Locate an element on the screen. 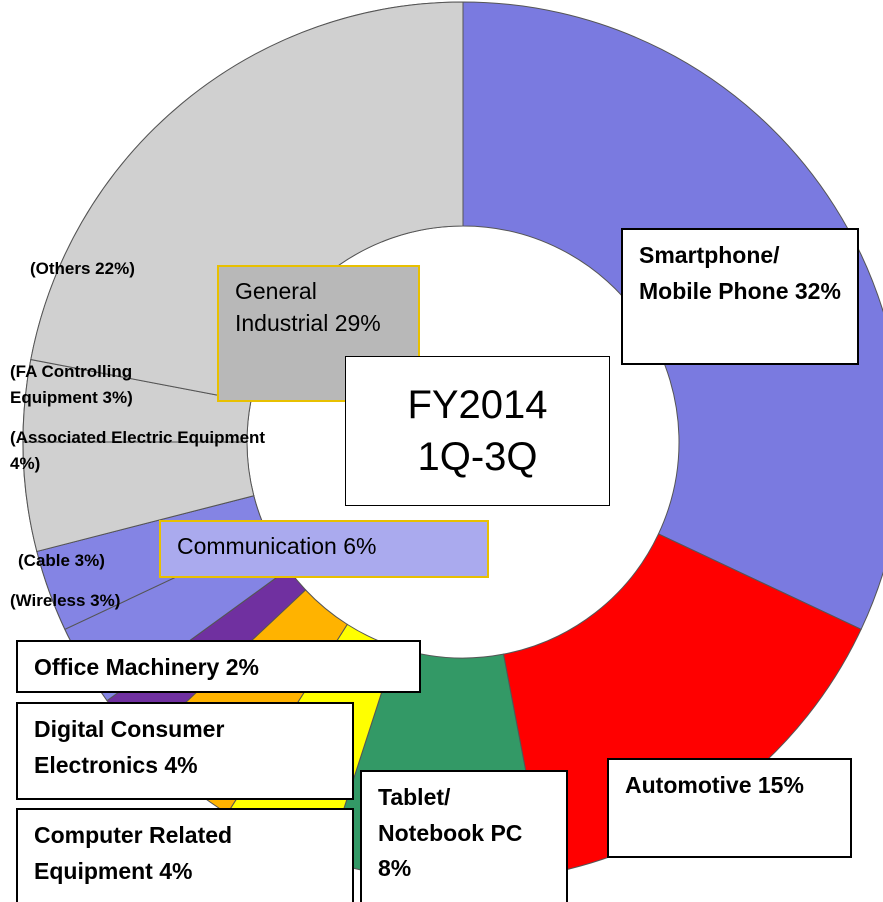  segment-label: Tablet/ Notebook PC 8% is located at coordinates (464, 836).